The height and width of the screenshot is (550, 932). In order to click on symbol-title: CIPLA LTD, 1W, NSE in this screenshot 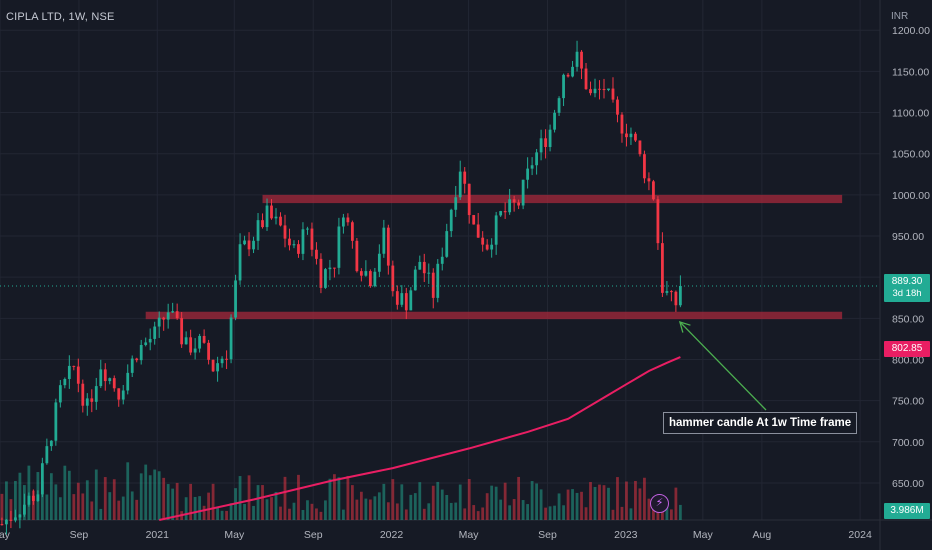, I will do `click(60, 17)`.